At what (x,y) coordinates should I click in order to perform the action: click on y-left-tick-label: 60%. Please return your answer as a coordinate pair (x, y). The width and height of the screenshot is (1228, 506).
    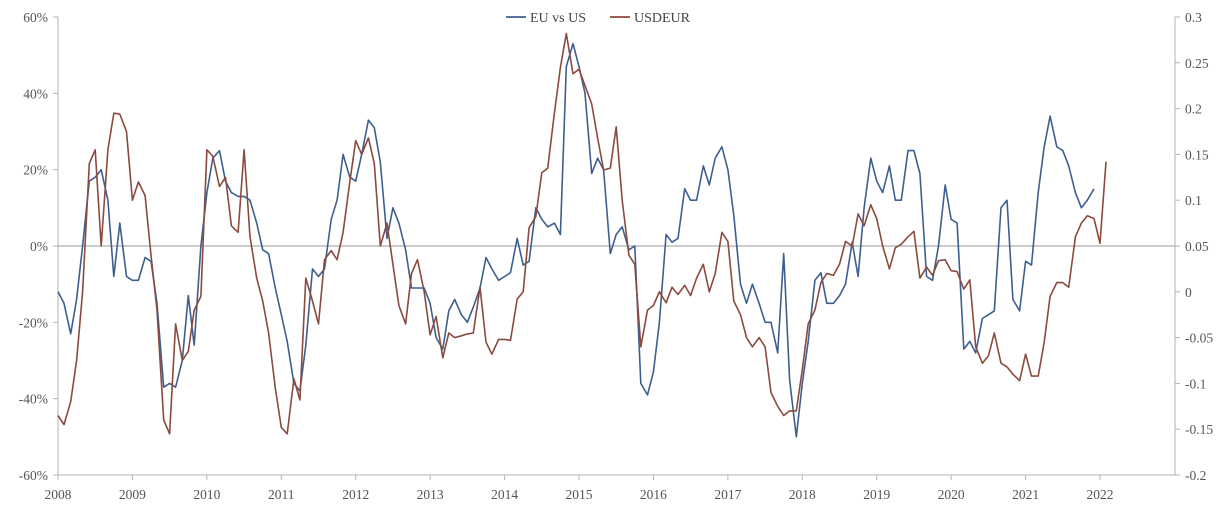
    Looking at the image, I should click on (35, 17).